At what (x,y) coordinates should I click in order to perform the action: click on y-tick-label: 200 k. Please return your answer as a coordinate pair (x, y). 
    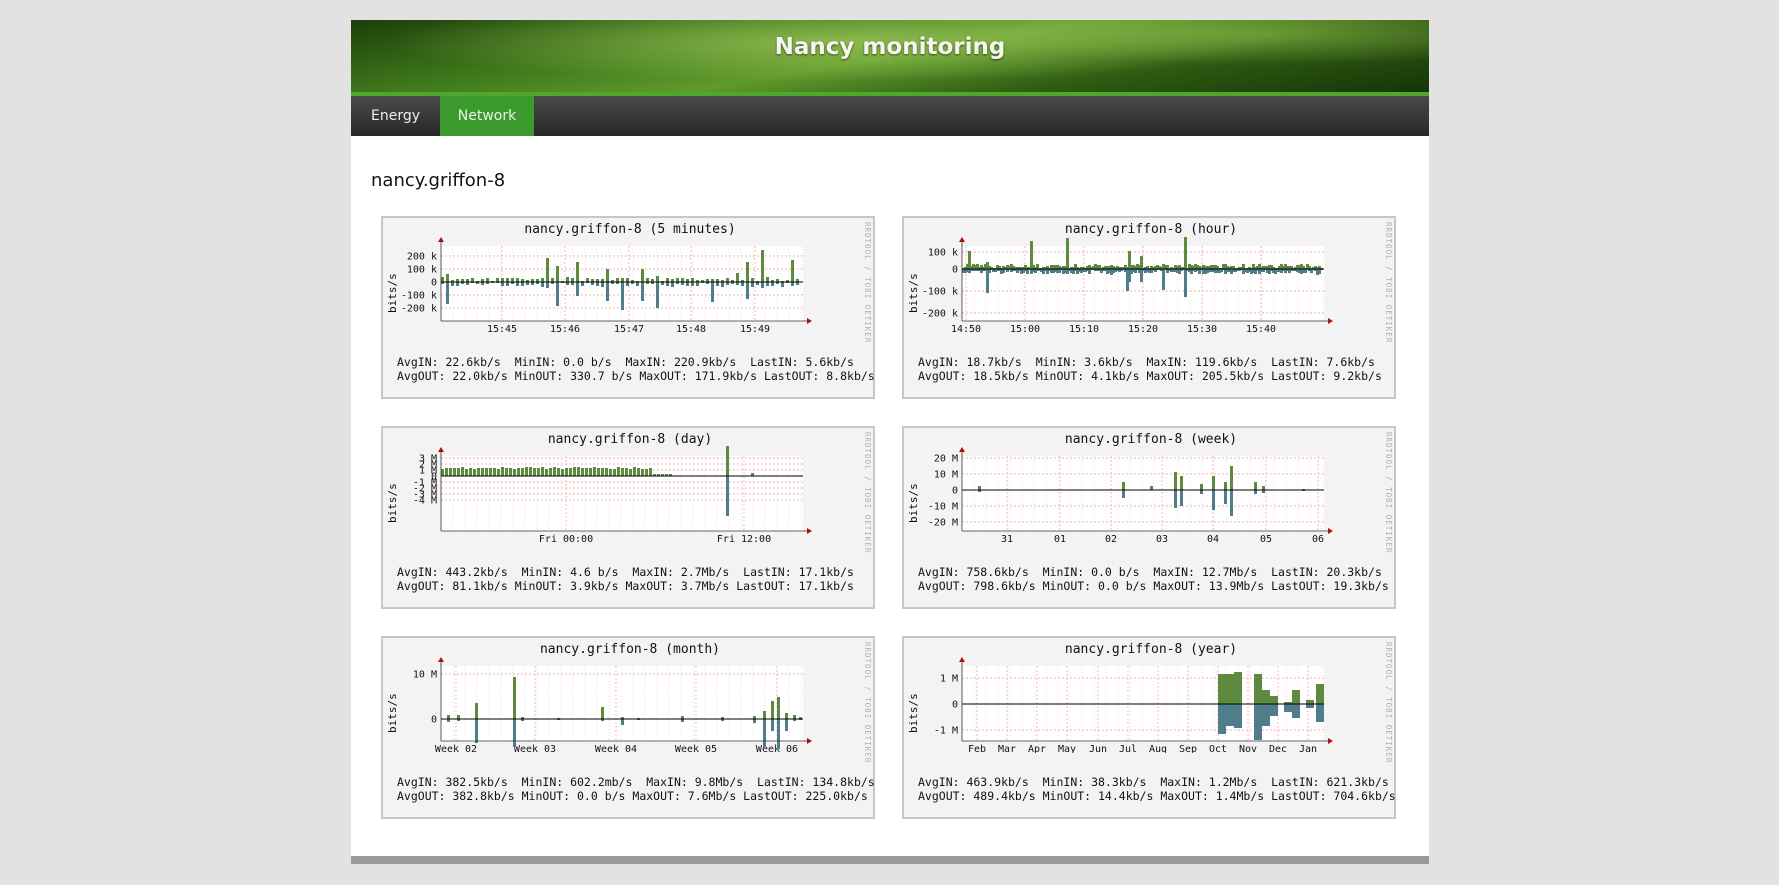
    Looking at the image, I should click on (422, 257).